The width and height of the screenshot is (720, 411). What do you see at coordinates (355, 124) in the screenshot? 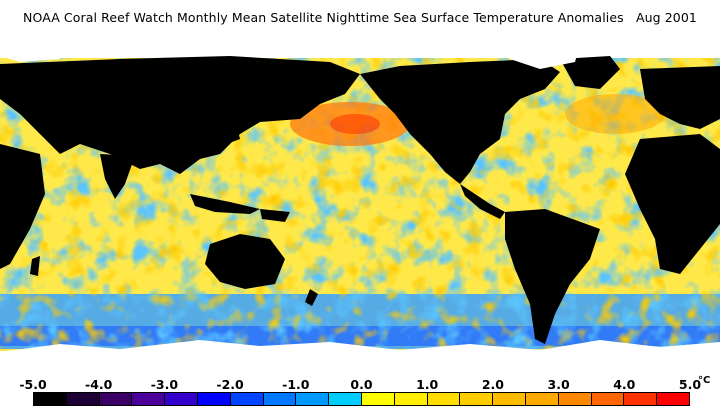
I see `north-pacific-hot-core` at bounding box center [355, 124].